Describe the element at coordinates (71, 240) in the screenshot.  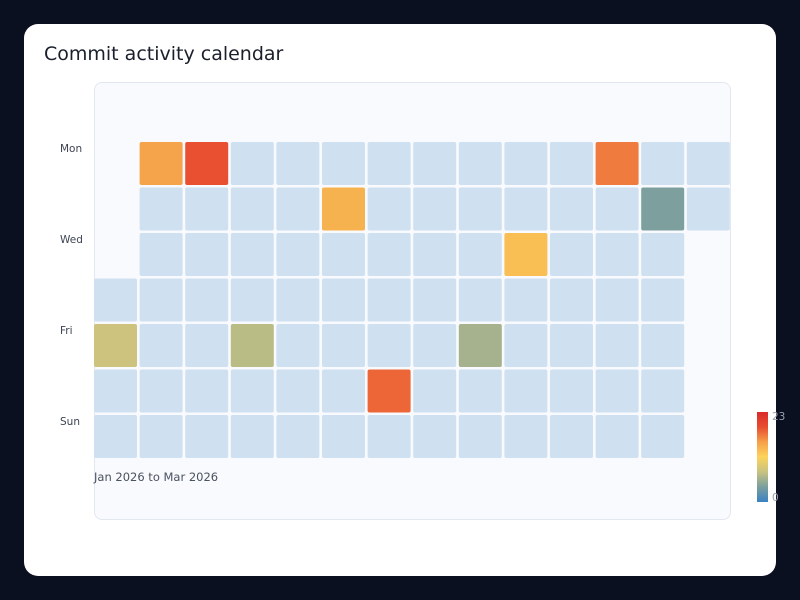
I see `day-label: Wed` at that location.